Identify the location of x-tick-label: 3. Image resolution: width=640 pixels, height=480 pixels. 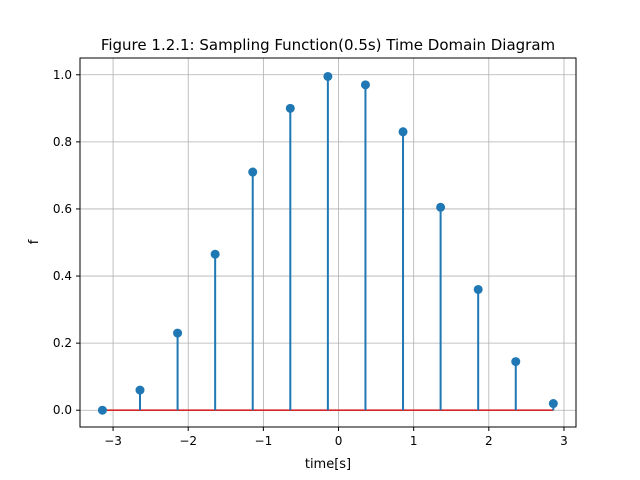
(564, 441).